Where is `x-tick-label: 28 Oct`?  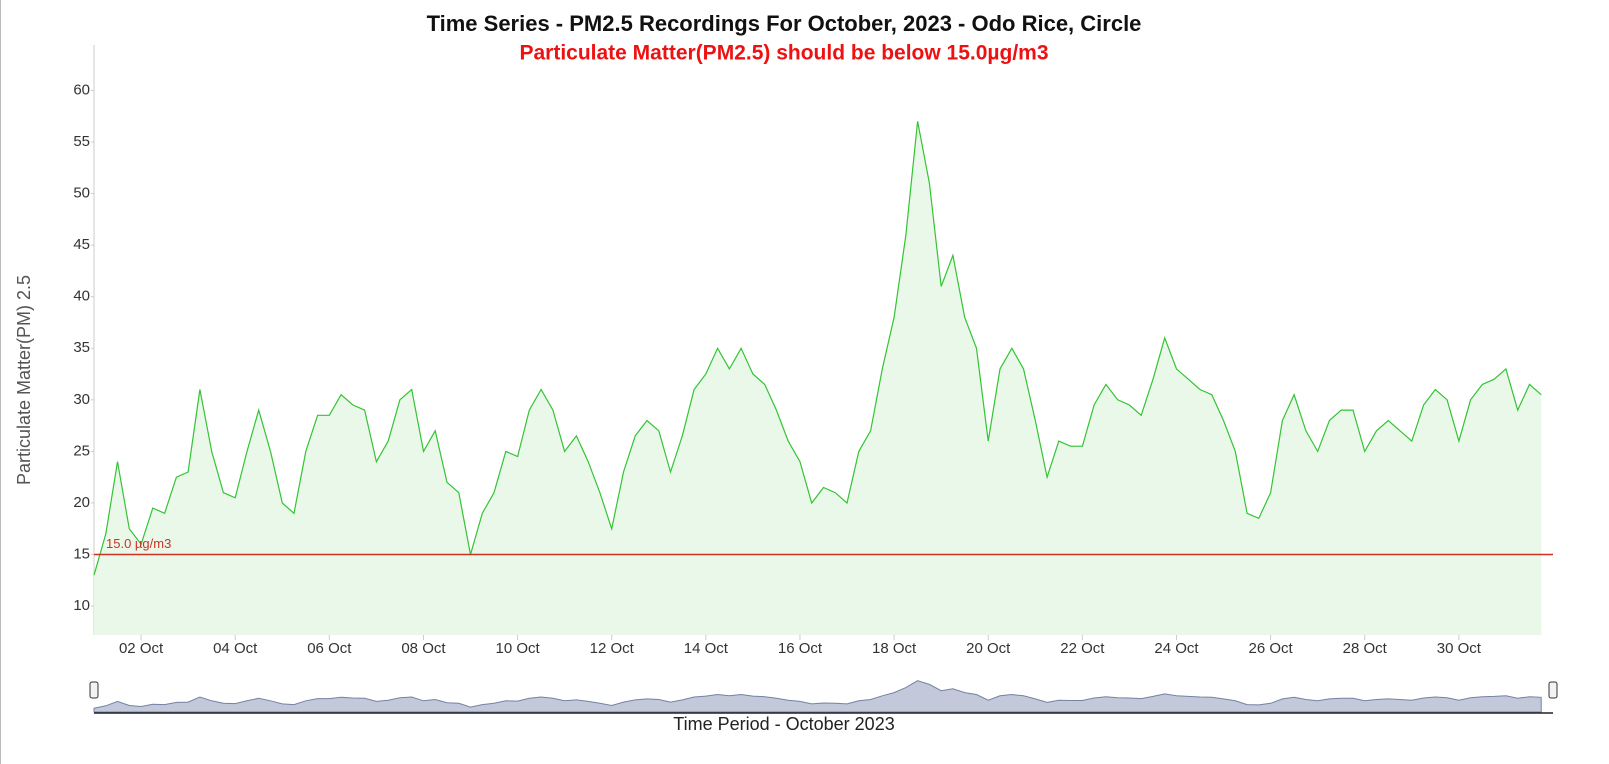
x-tick-label: 28 Oct is located at coordinates (1365, 648).